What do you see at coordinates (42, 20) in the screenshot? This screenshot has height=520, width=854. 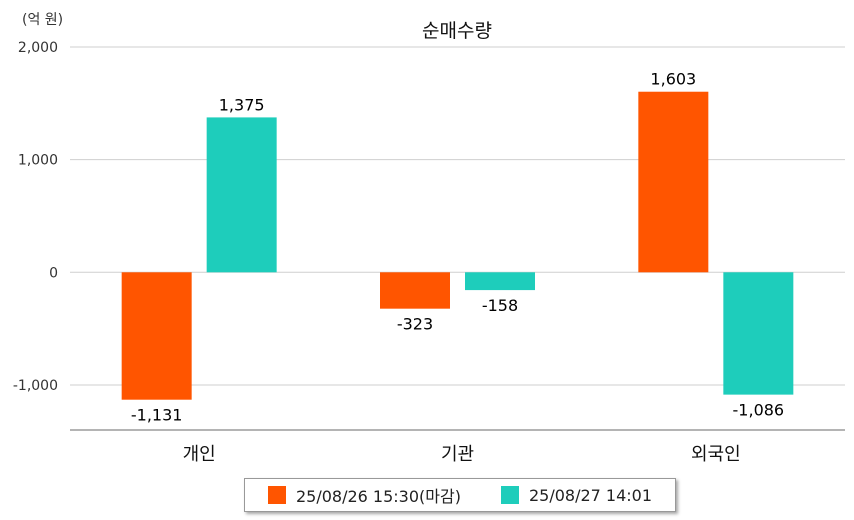 I see `y-unit-label: (억 원)` at bounding box center [42, 20].